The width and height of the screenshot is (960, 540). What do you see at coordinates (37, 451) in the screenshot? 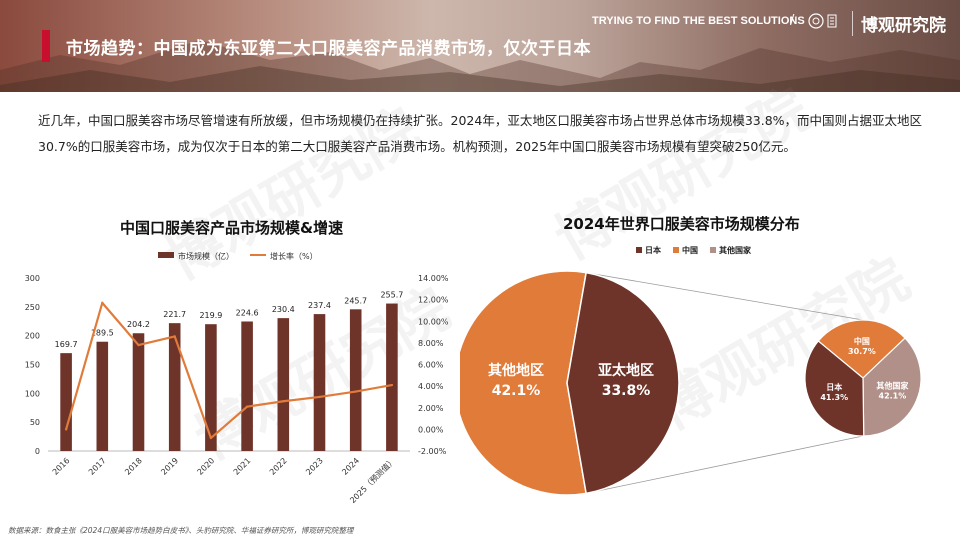
I see `y-axis-tick-label: 0` at bounding box center [37, 451].